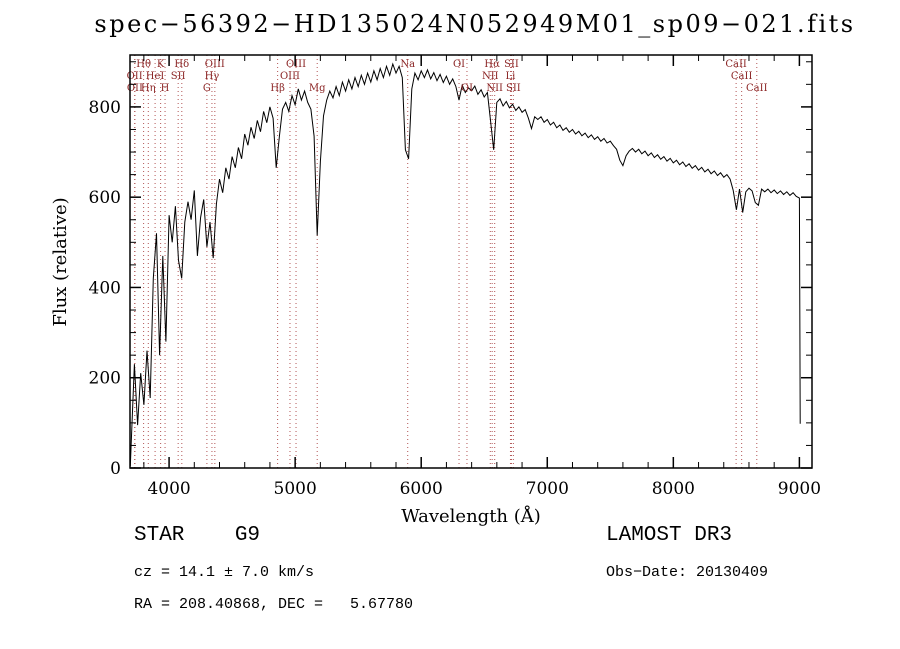  What do you see at coordinates (105, 379) in the screenshot?
I see `y-tick-label: 200` at bounding box center [105, 379].